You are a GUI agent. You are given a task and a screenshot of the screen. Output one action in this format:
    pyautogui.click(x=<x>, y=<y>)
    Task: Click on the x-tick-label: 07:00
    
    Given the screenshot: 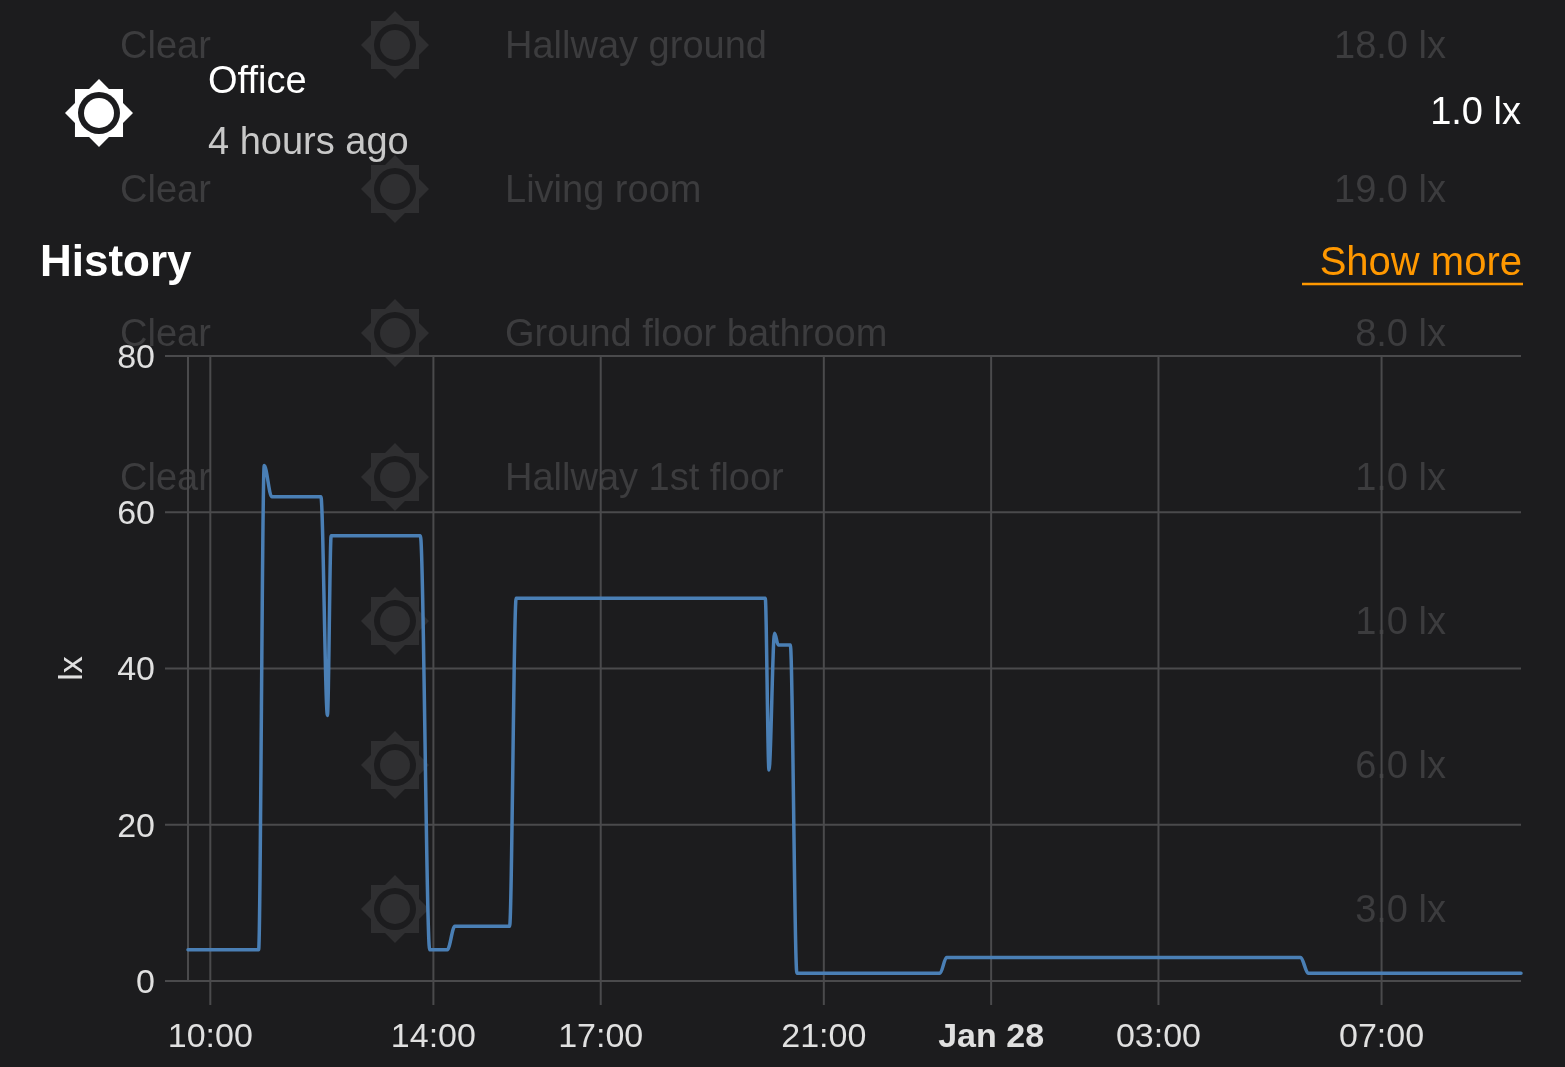 What is the action you would take?
    pyautogui.click(x=1382, y=1034)
    